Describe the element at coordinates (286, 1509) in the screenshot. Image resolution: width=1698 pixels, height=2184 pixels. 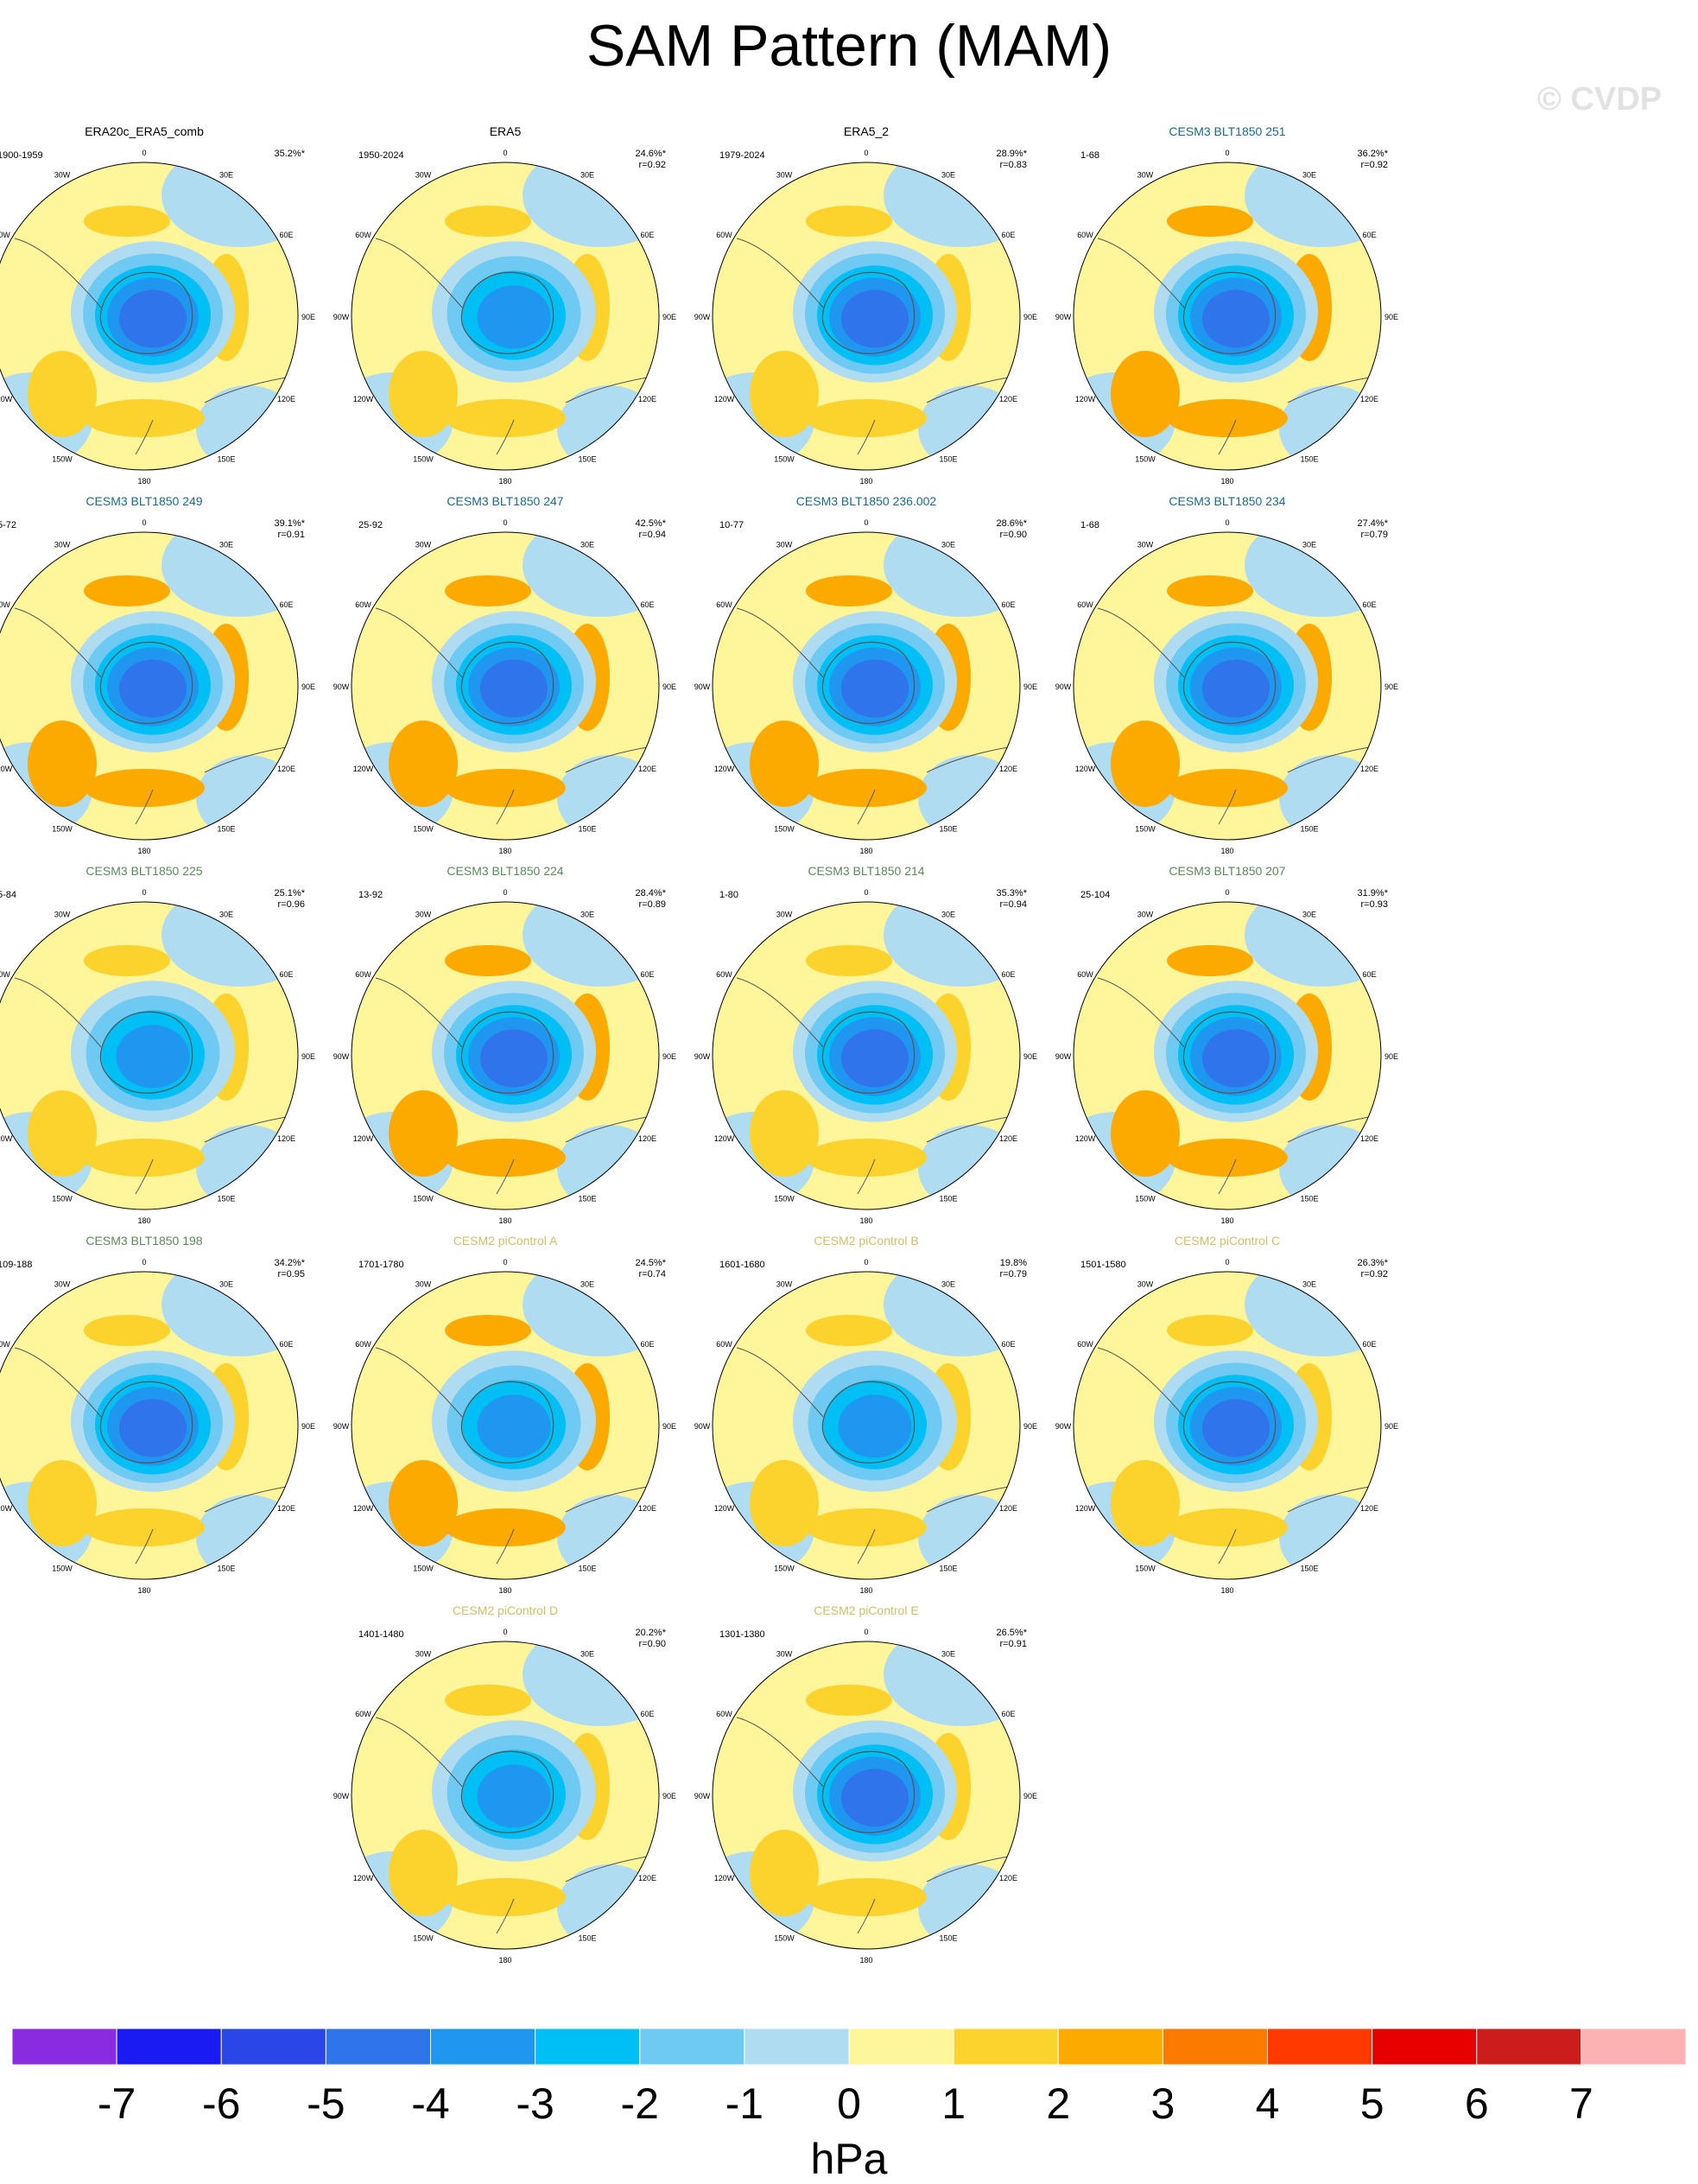
I see `longitude-label: 120E` at that location.